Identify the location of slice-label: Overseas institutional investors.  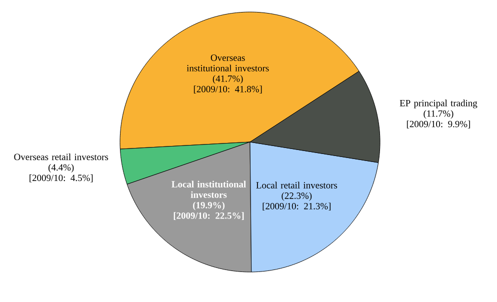
(227, 63).